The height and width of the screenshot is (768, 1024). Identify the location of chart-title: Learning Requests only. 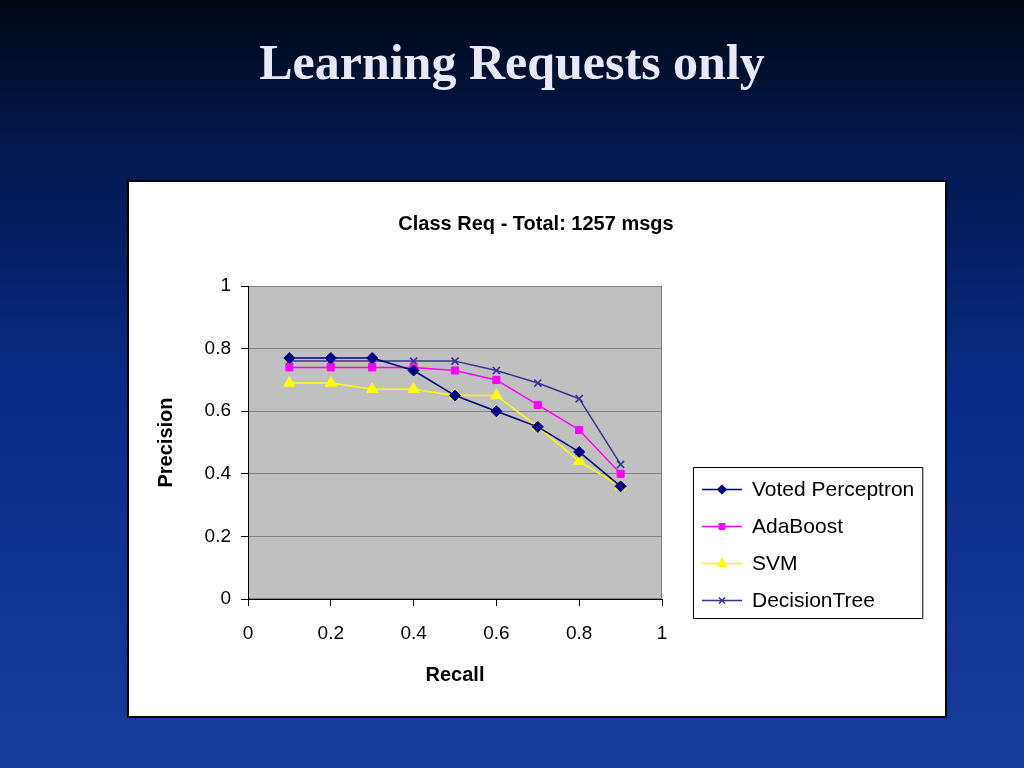
(512, 61).